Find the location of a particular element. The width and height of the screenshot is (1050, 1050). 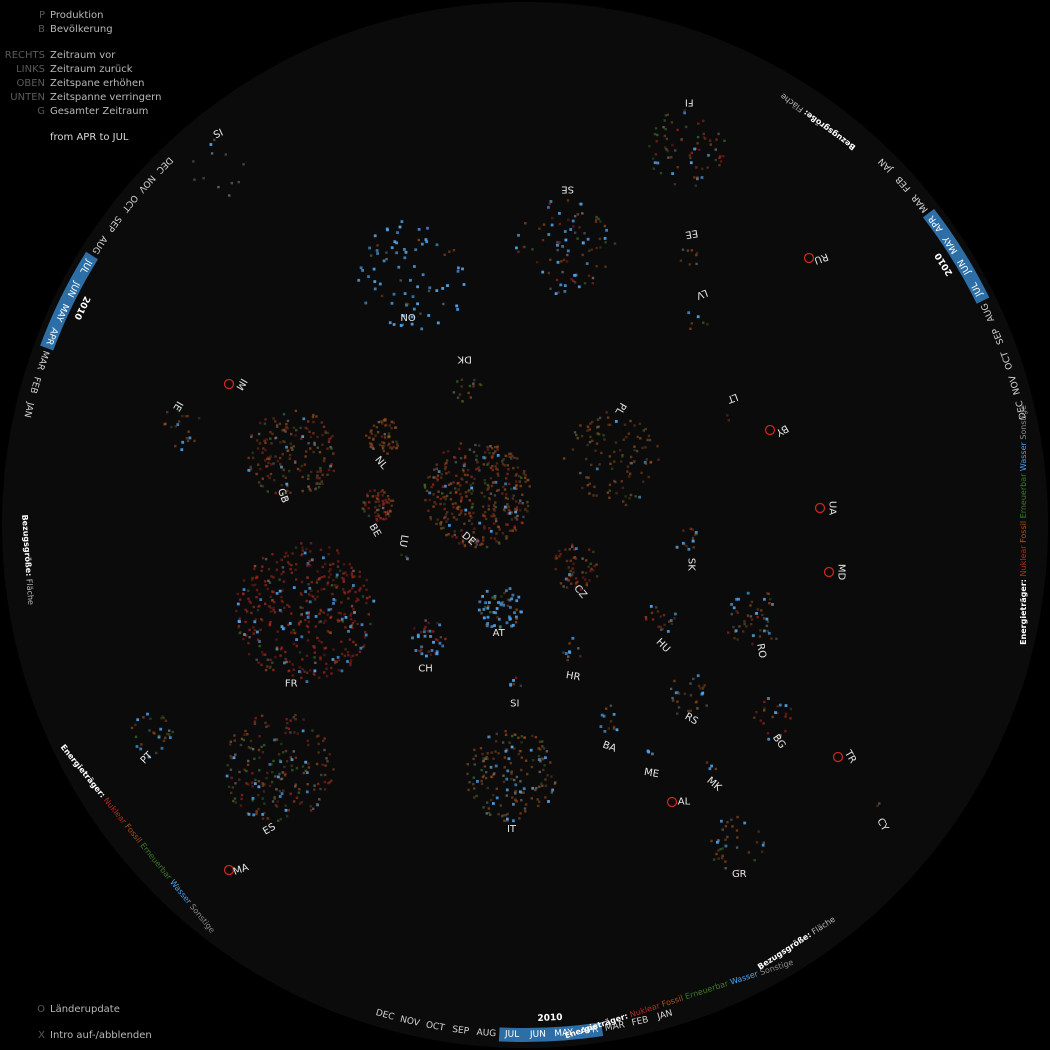

intro-toggle-button: X Intro auf-/abblenden is located at coordinates (76, 1036).